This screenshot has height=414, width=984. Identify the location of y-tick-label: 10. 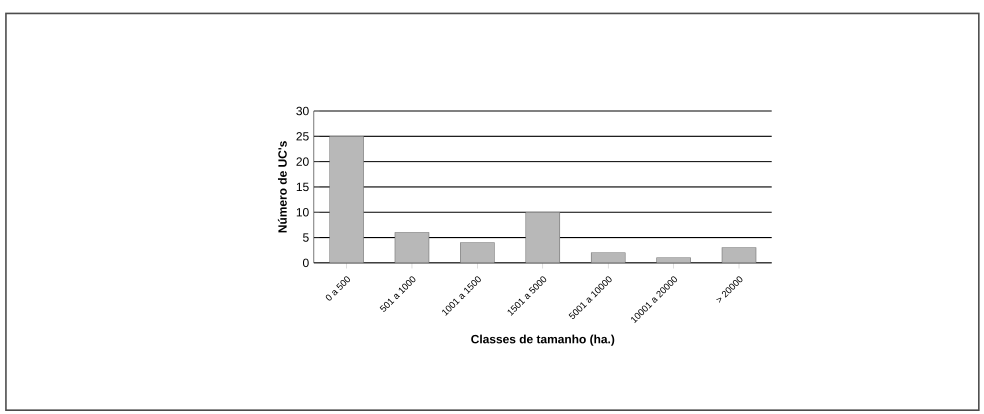
(302, 212).